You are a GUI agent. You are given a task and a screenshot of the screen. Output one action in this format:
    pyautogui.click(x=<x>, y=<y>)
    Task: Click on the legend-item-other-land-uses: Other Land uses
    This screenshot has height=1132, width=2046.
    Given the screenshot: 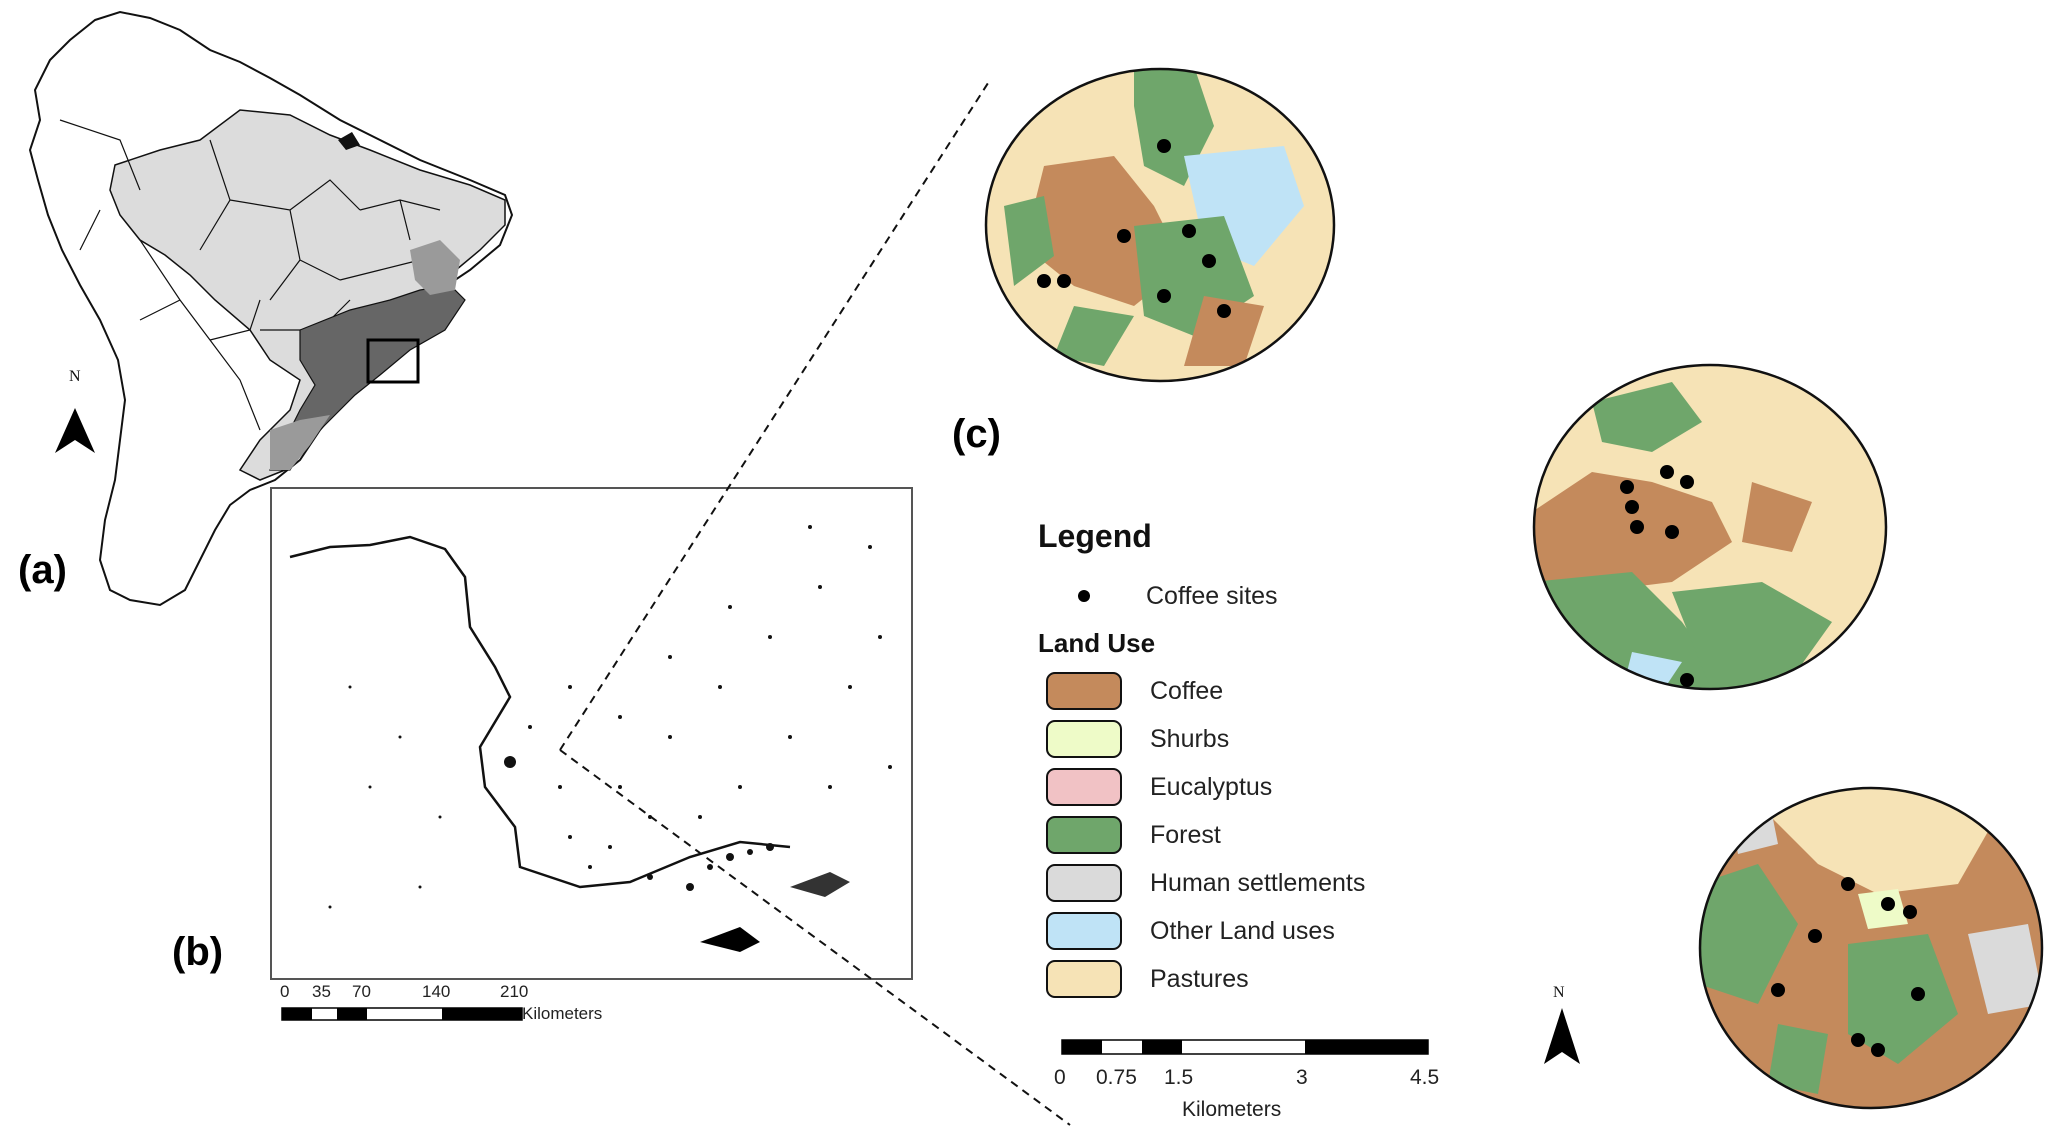 What is the action you would take?
    pyautogui.click(x=1190, y=931)
    